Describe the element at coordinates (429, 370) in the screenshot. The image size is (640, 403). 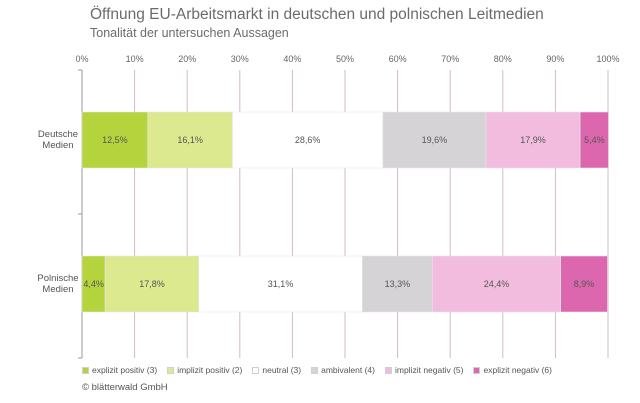
I see `legend-label: implizit negativ (5)` at that location.